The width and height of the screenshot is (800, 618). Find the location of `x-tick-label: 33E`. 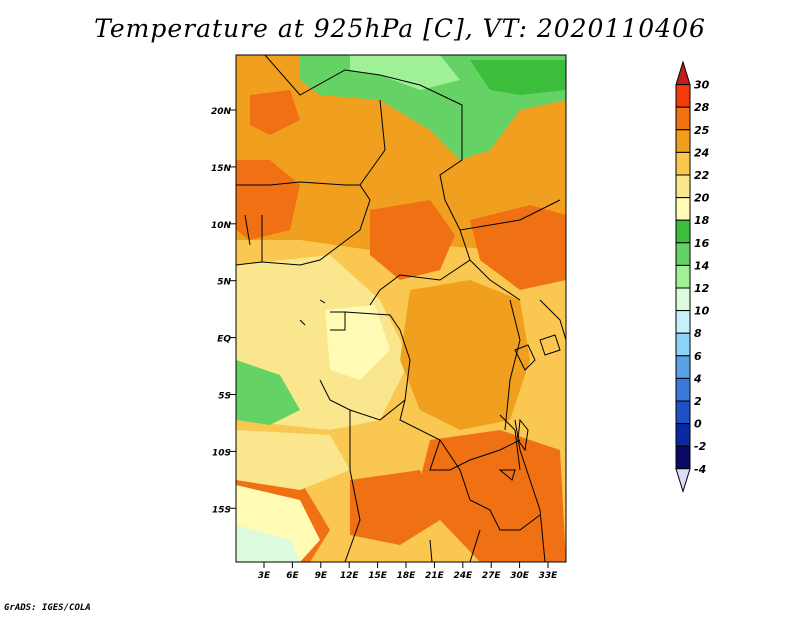

x-tick-label: 33E is located at coordinates (549, 576).